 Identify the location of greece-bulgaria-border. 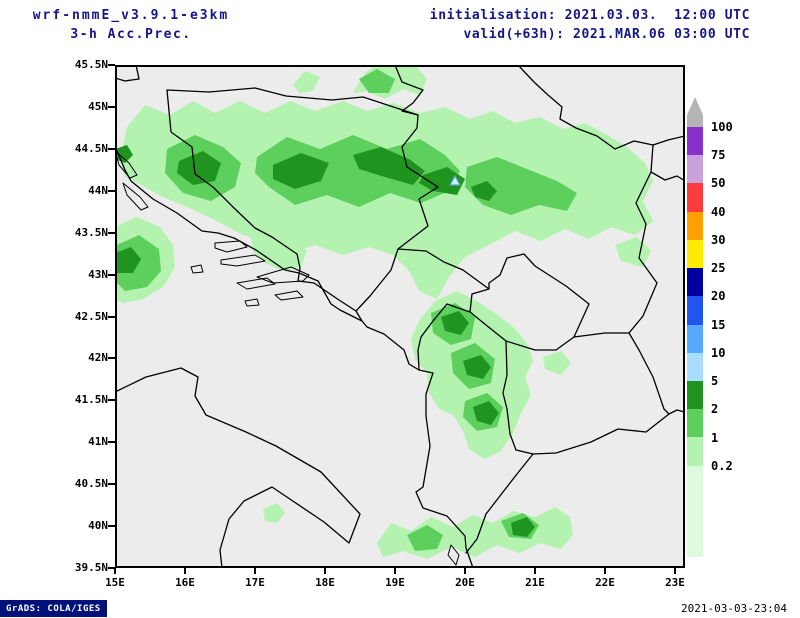
(676, 412).